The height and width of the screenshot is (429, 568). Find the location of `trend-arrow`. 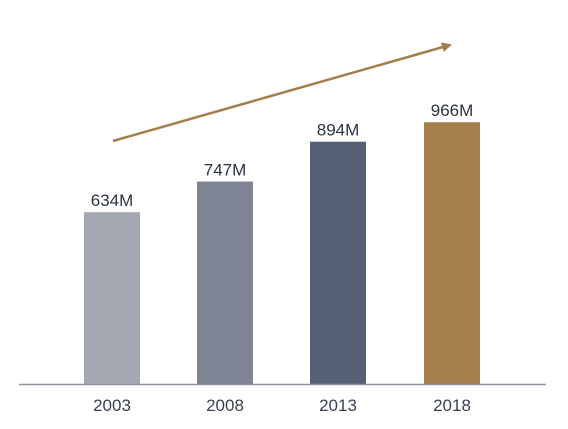

trend-arrow is located at coordinates (282, 92).